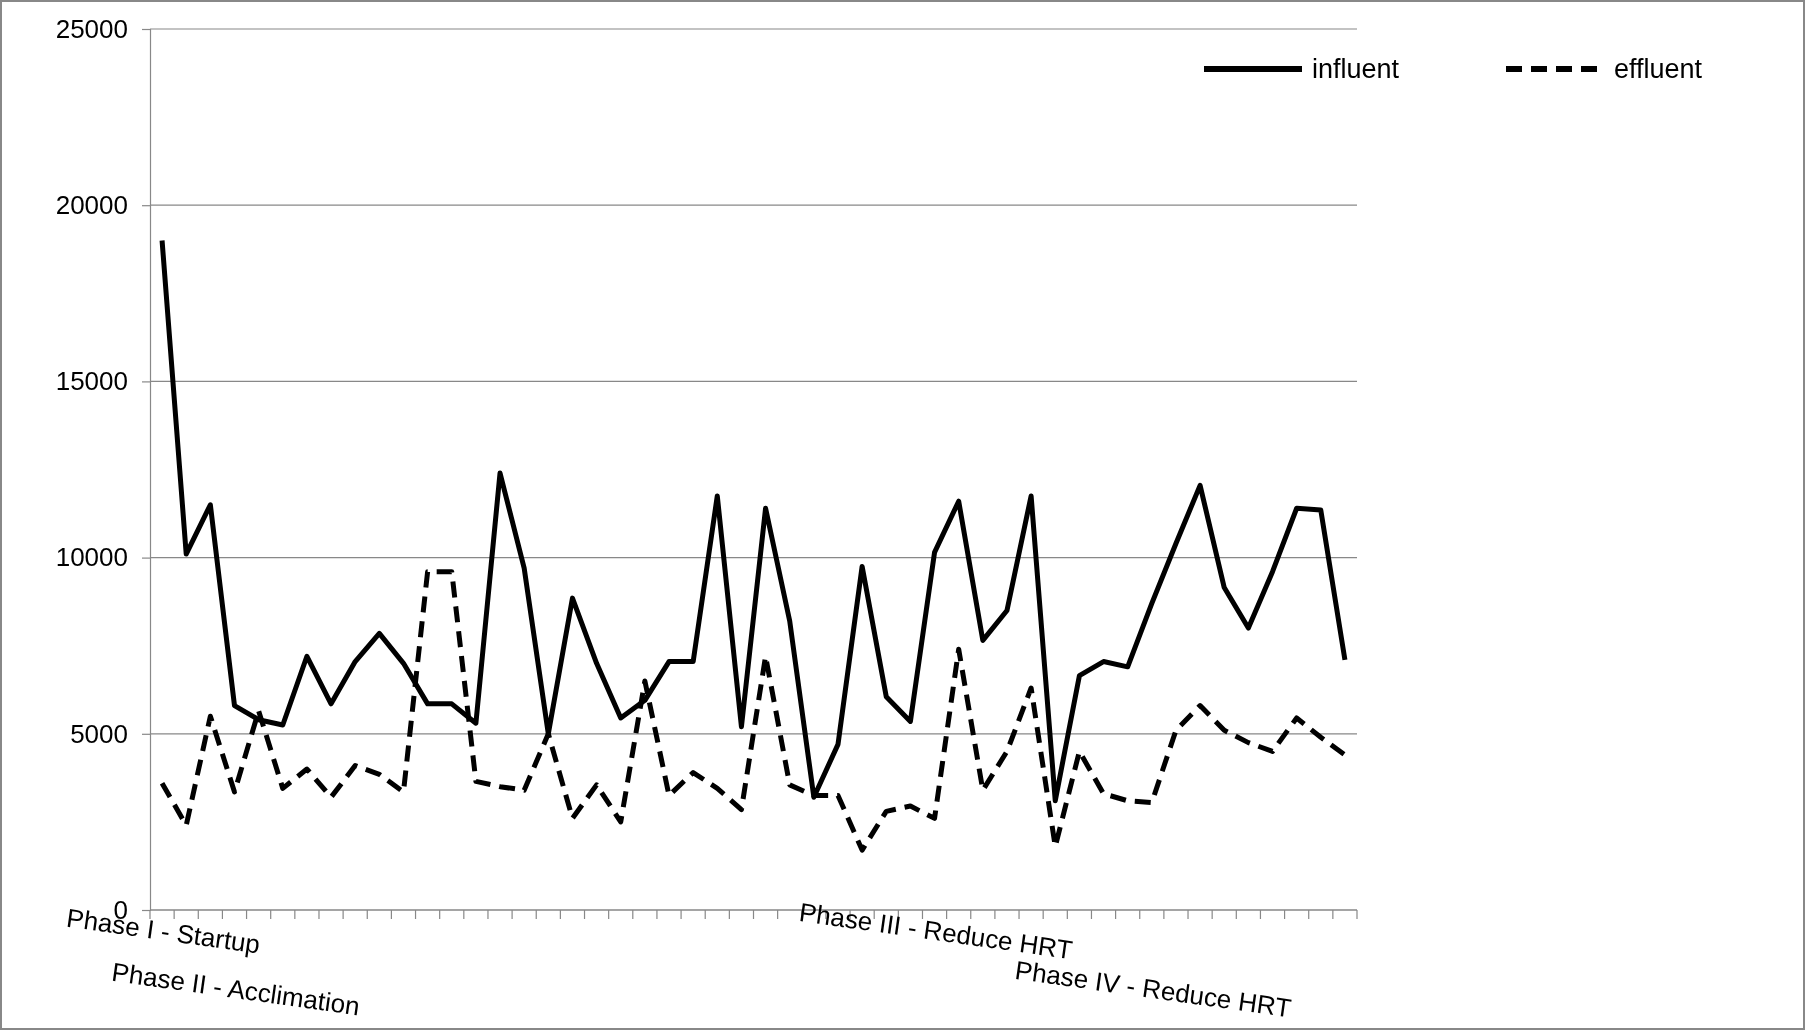 The width and height of the screenshot is (1807, 1032). I want to click on y-tick-label: 15000, so click(91, 381).